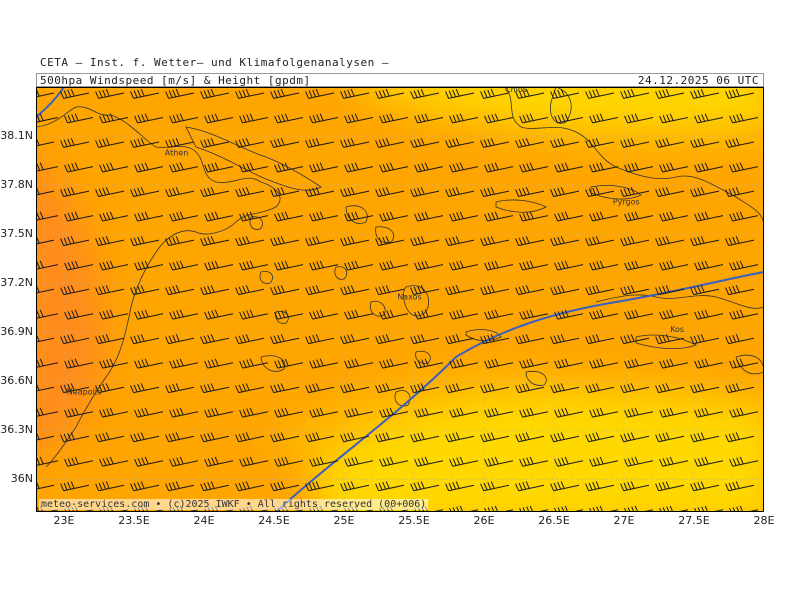 The width and height of the screenshot is (800, 600). What do you see at coordinates (84, 391) in the screenshot?
I see `place-label: Neapolis` at bounding box center [84, 391].